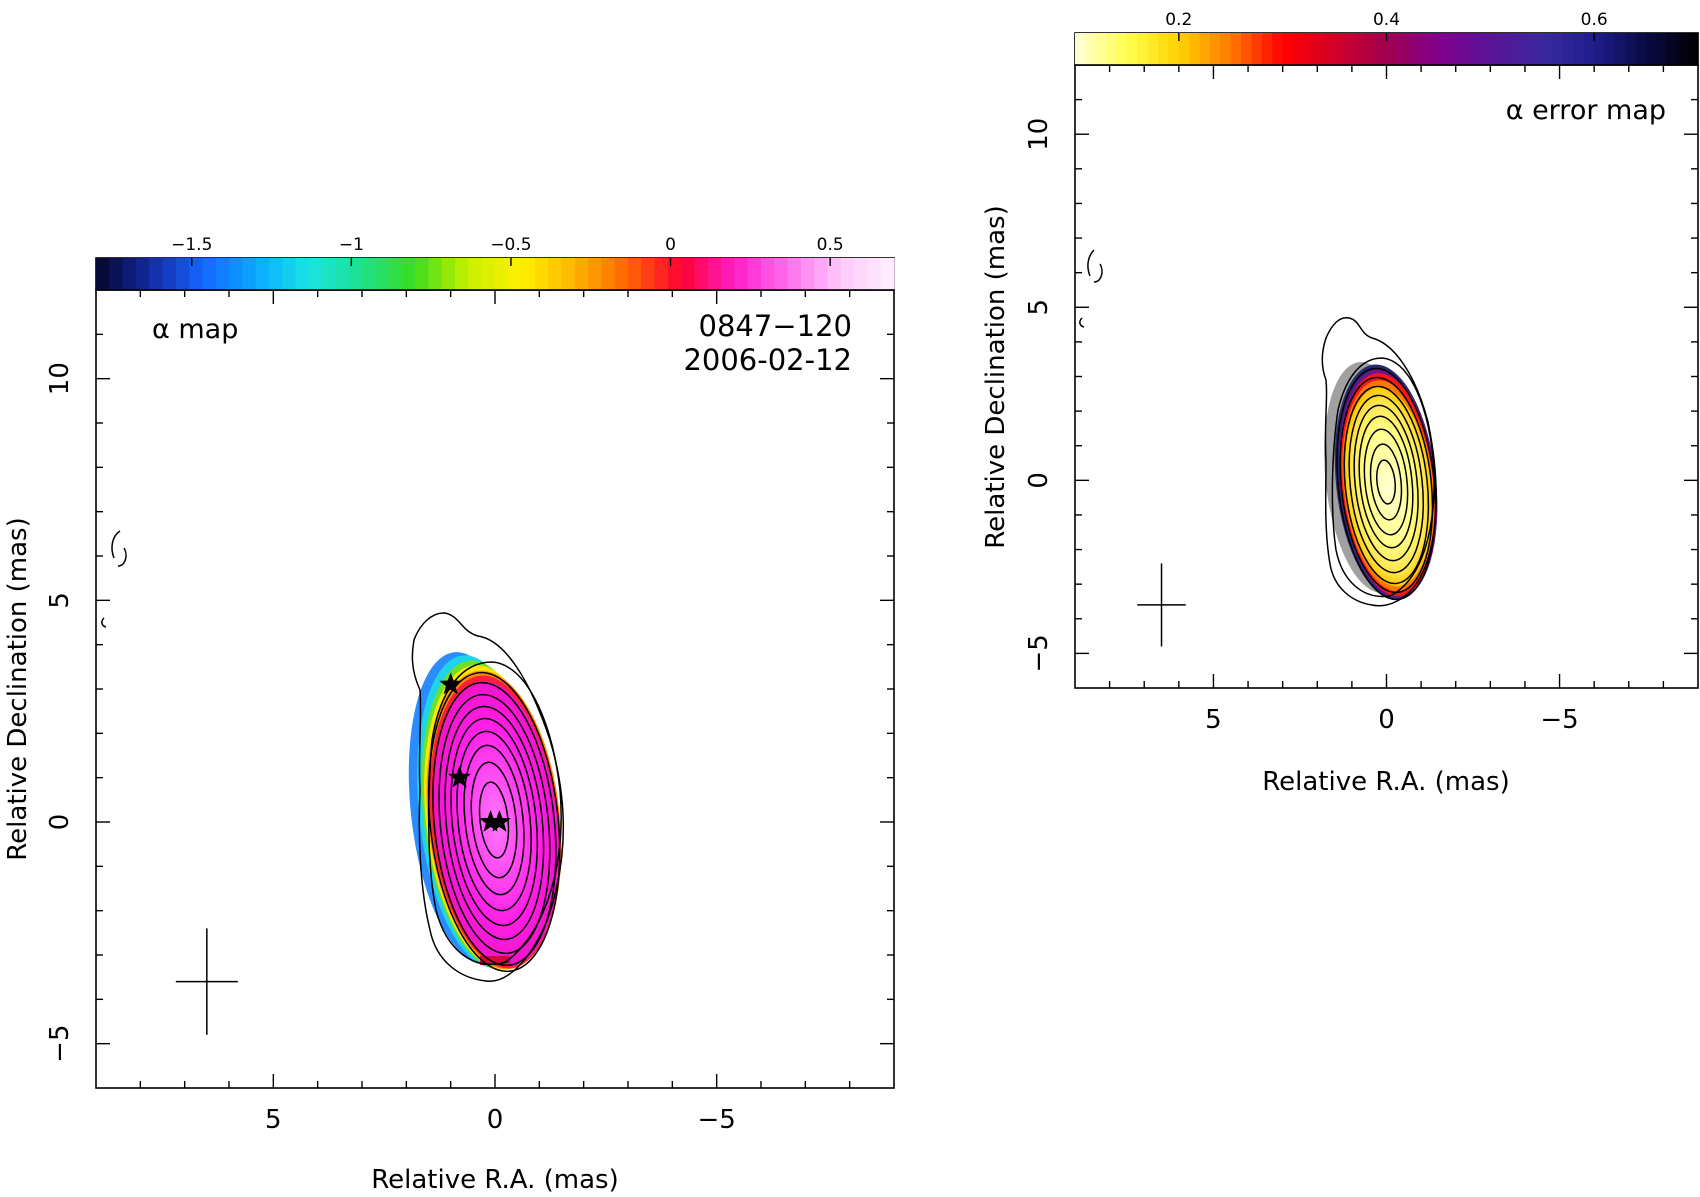  I want to click on colorbar-tick-label: −1, so click(351, 245).